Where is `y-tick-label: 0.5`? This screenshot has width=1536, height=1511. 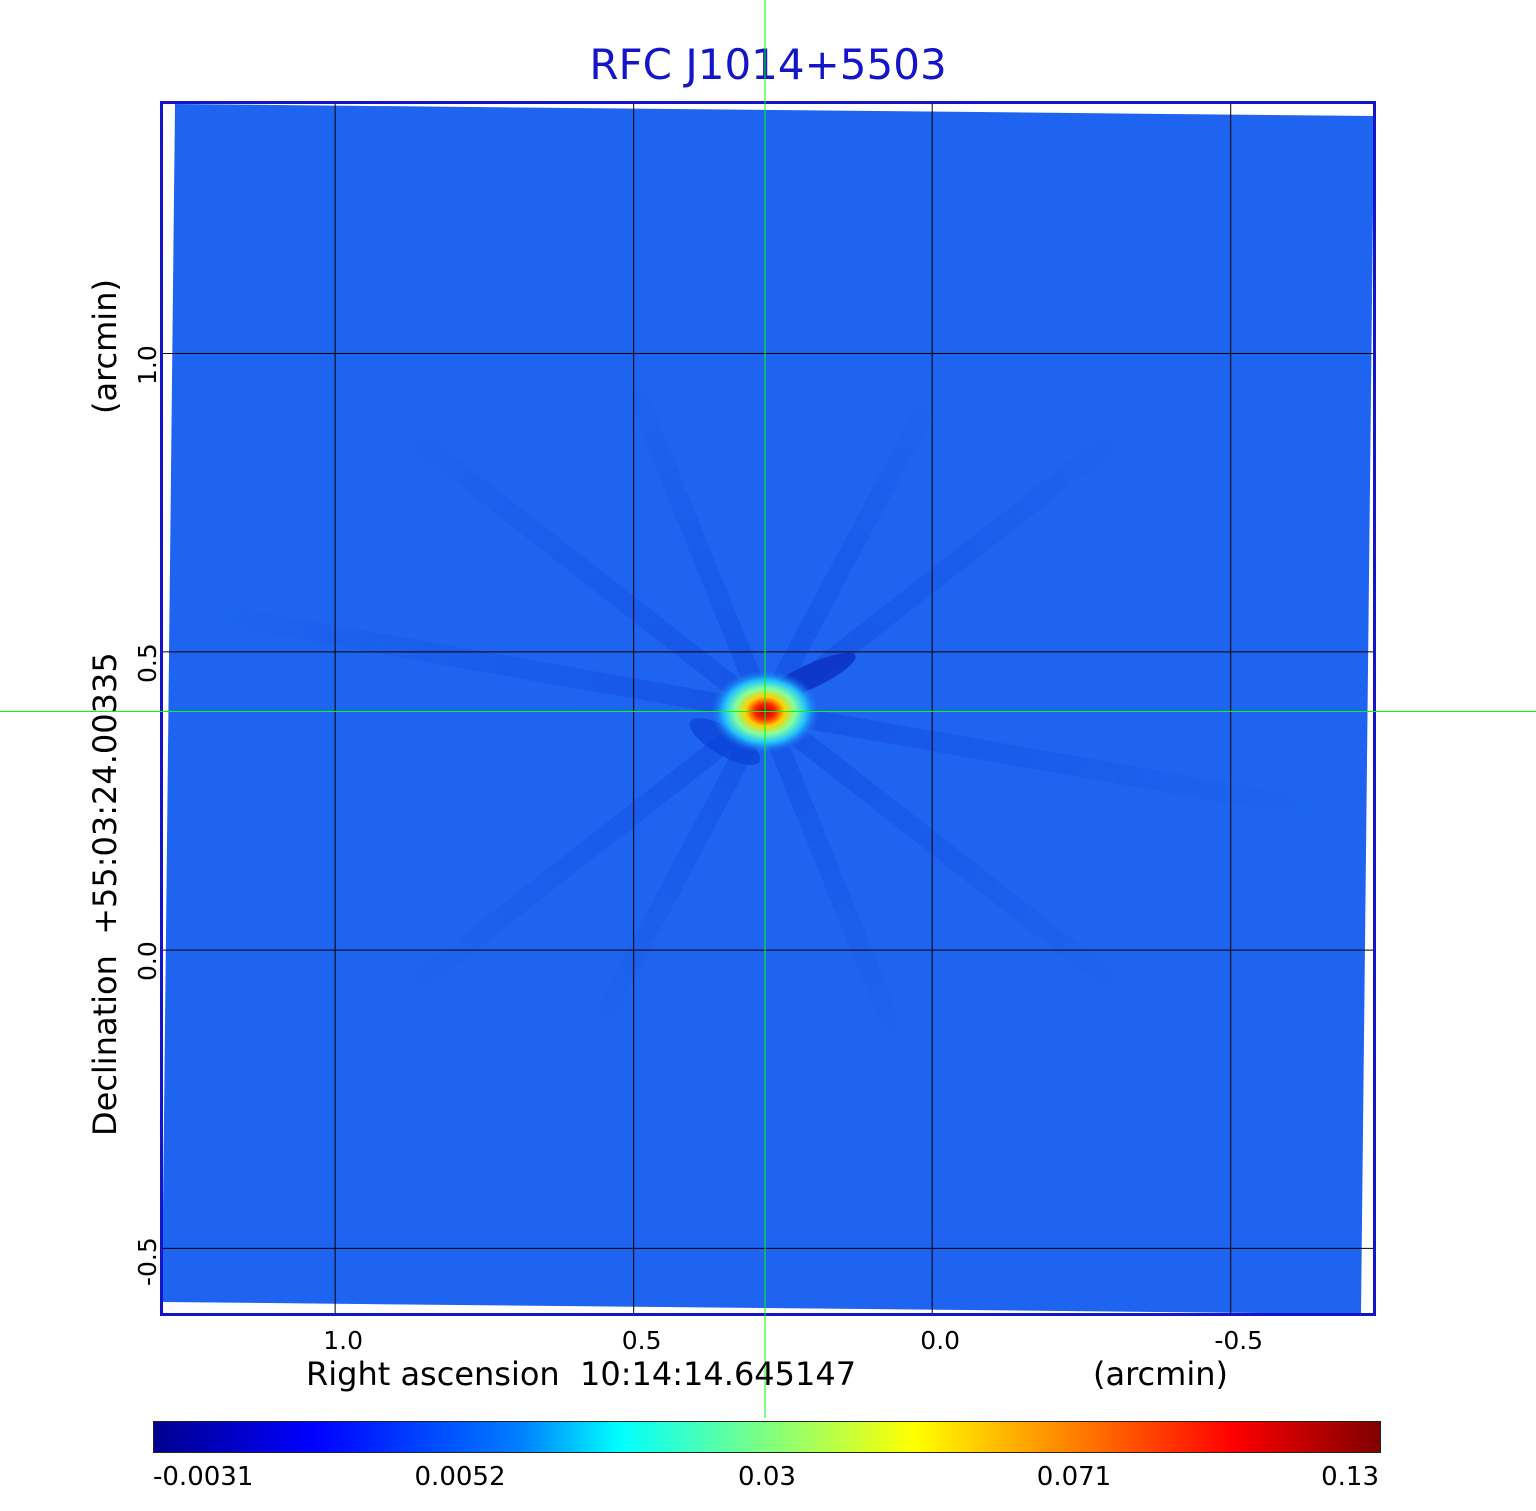 y-tick-label: 0.5 is located at coordinates (147, 663).